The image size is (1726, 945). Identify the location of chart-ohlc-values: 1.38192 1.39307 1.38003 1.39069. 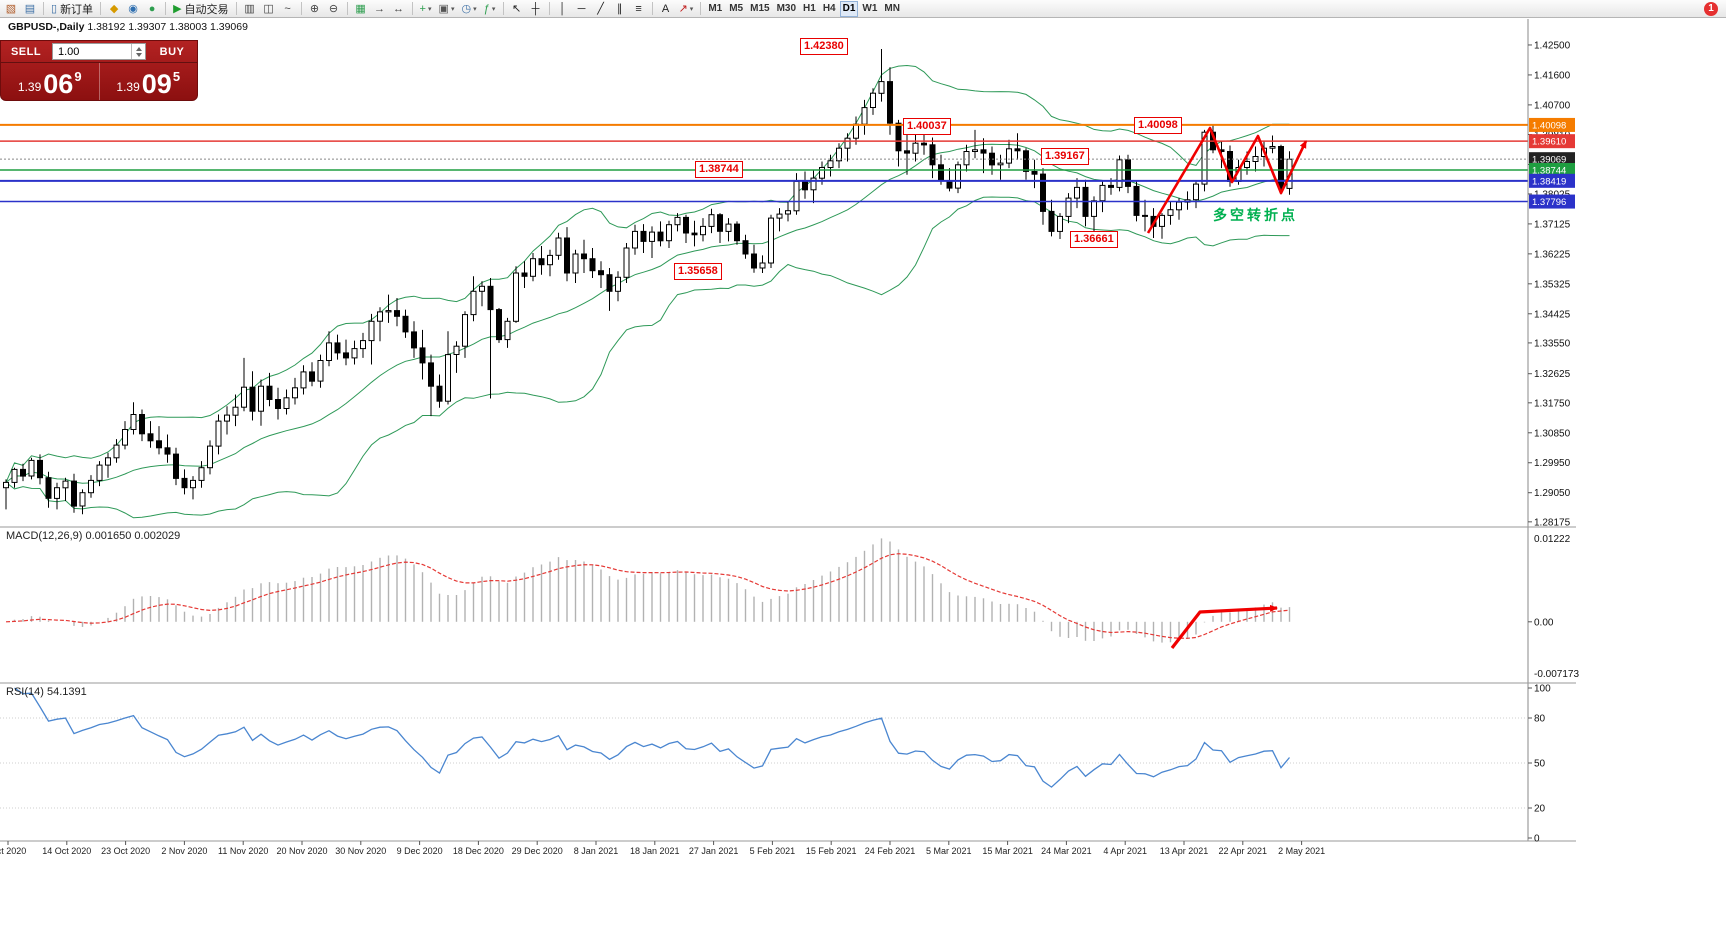
(167, 27).